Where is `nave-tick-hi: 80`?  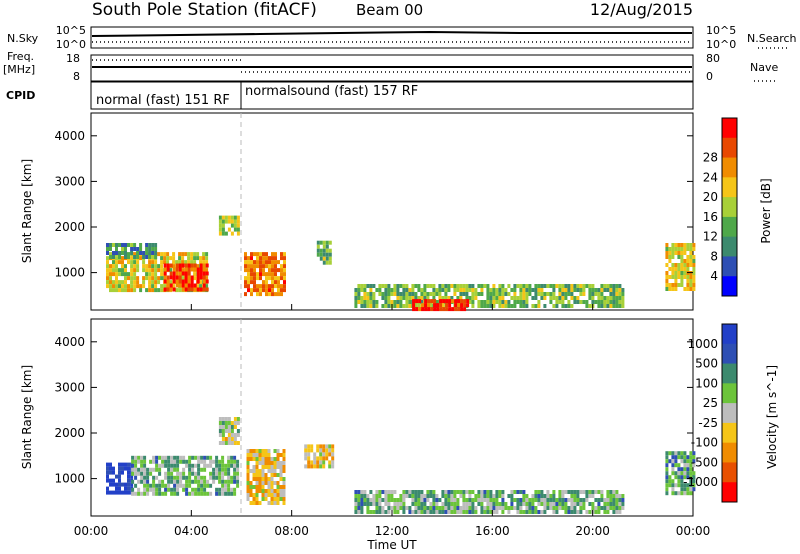
nave-tick-hi: 80 is located at coordinates (713, 58).